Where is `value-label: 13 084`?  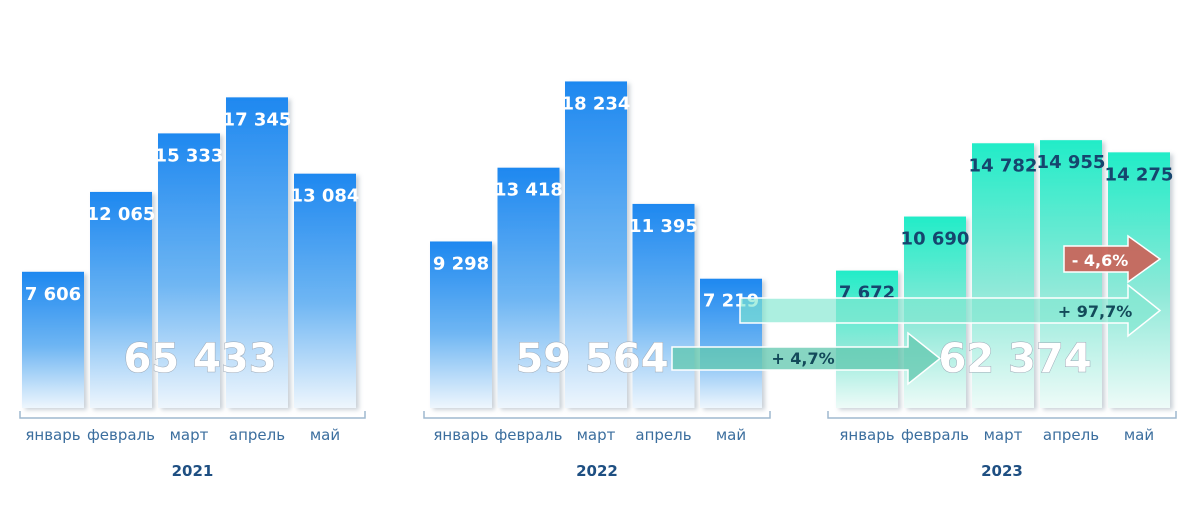
value-label: 13 084 is located at coordinates (325, 196).